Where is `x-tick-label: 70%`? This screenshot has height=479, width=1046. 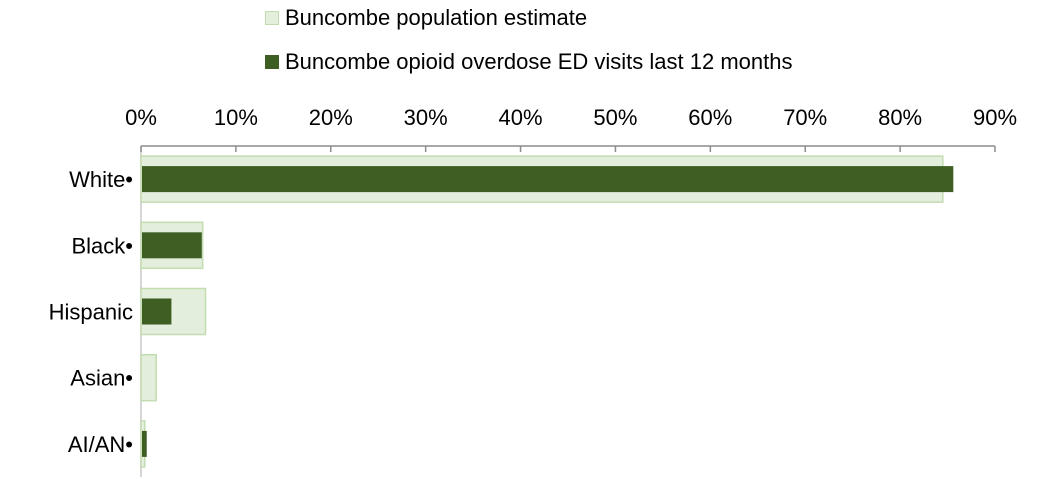
x-tick-label: 70% is located at coordinates (805, 117).